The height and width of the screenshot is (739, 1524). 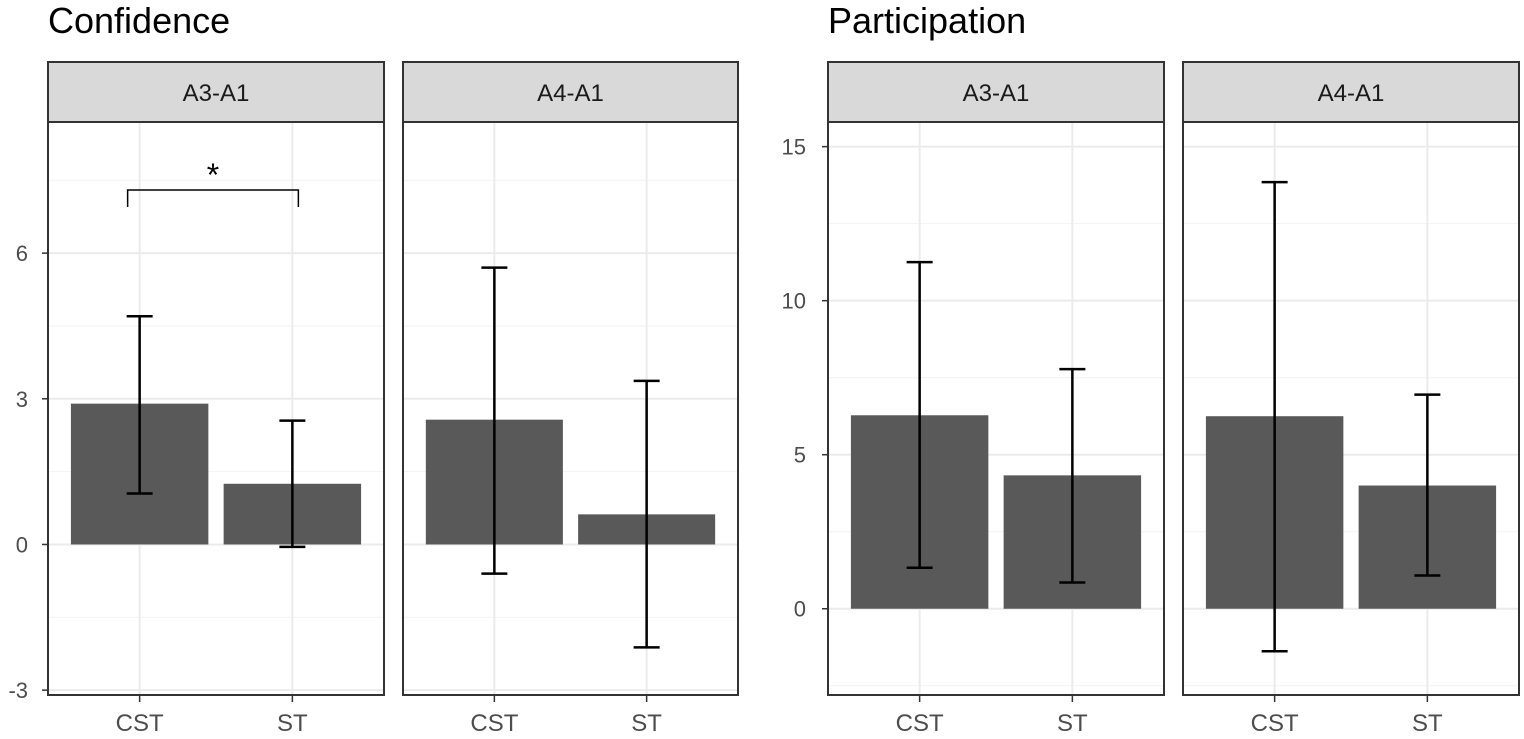 I want to click on significance-bracket-line, so click(x=213, y=198).